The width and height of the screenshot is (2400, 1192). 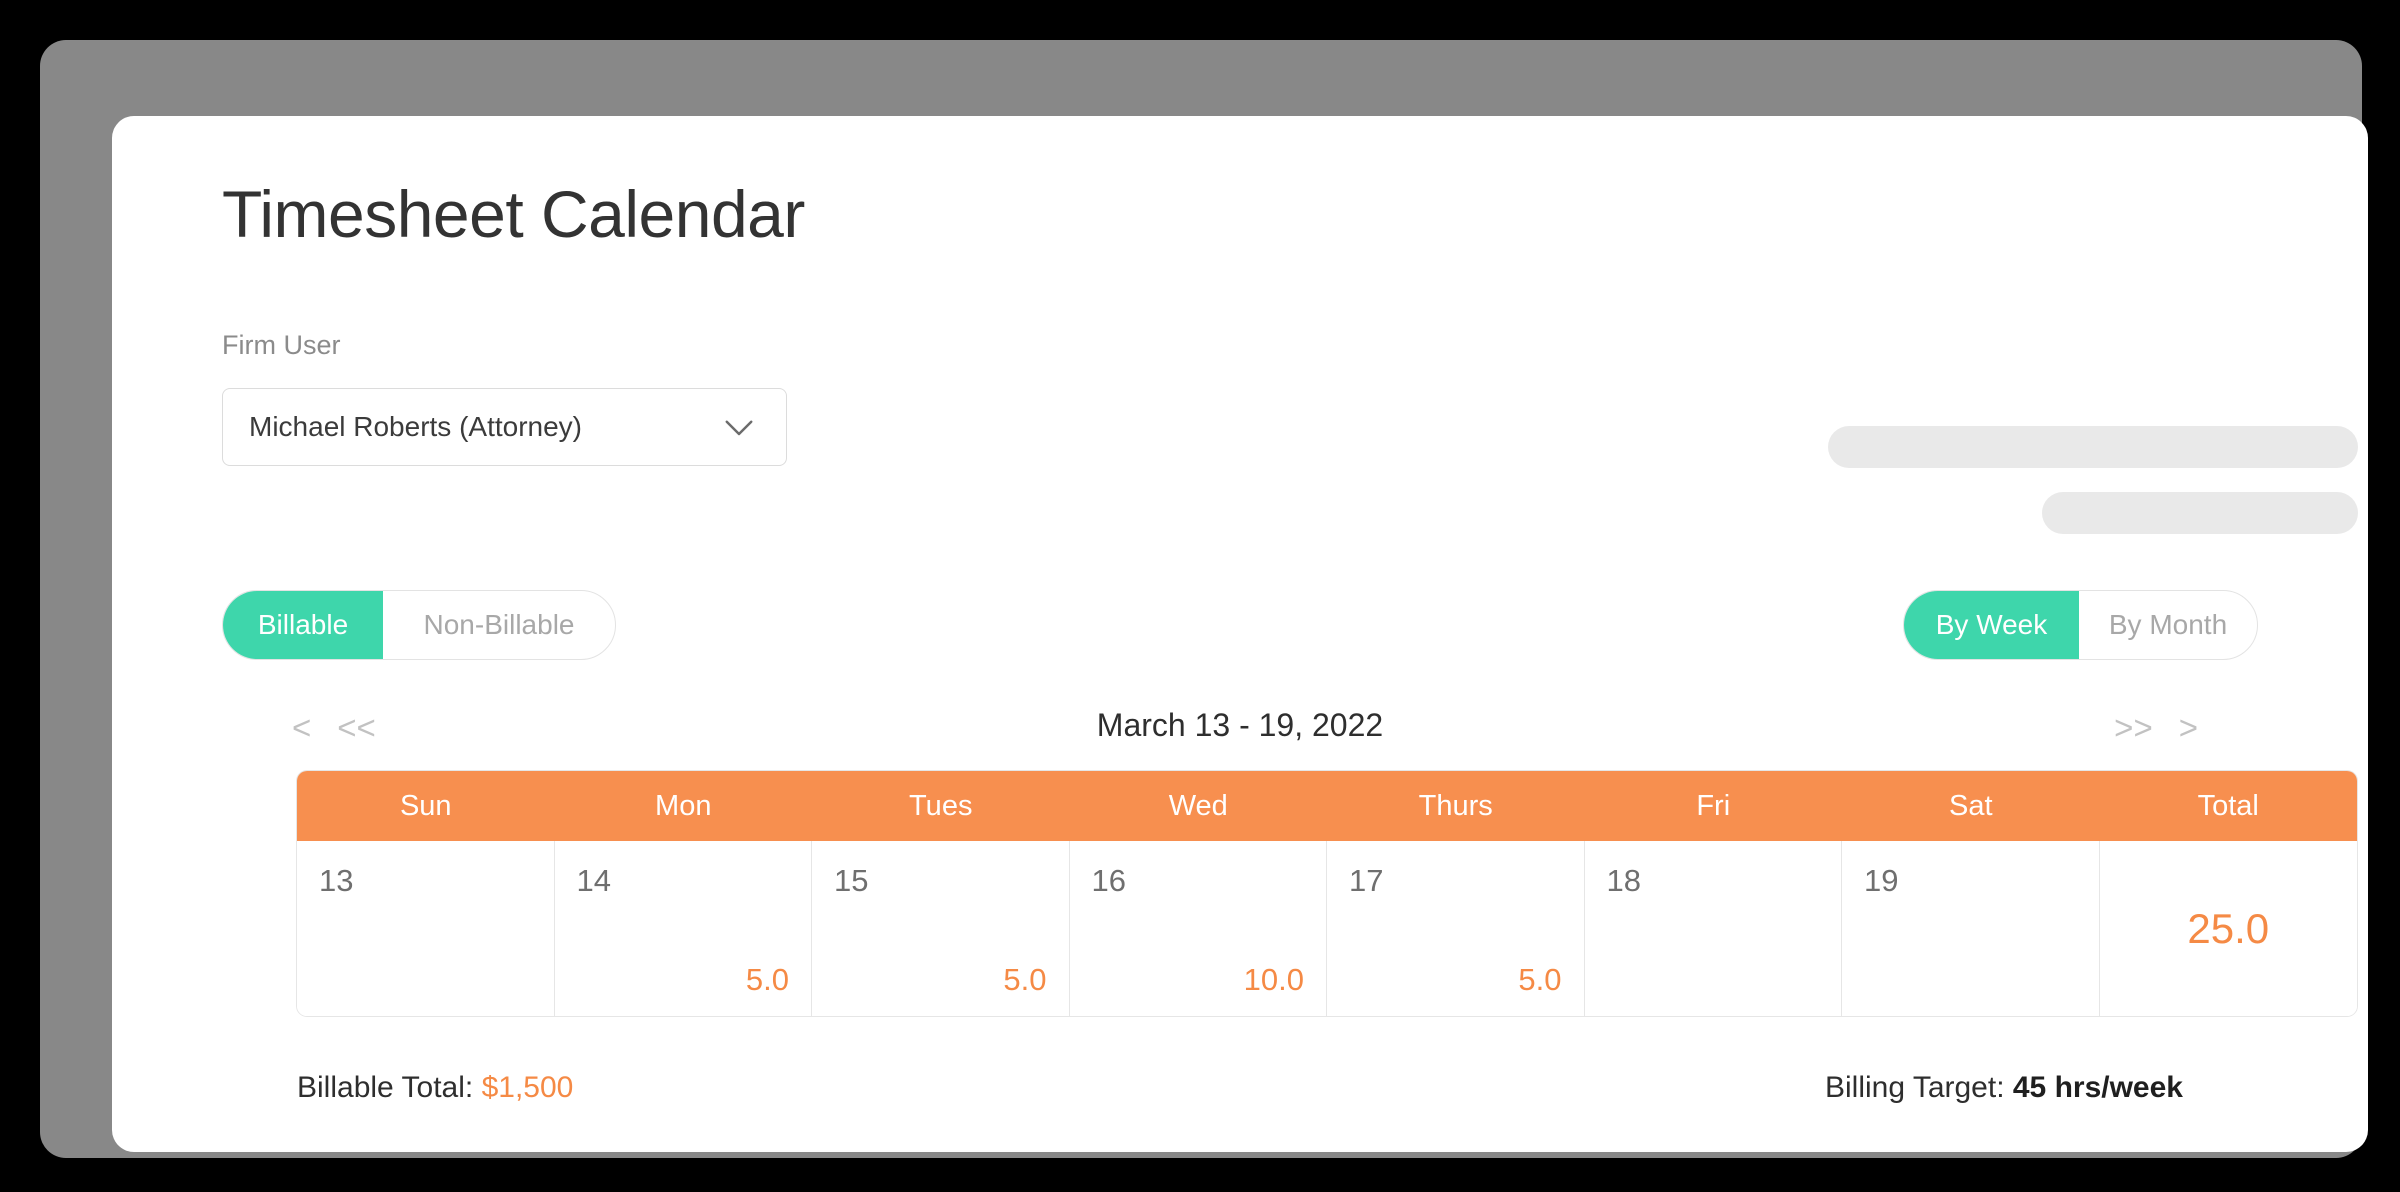 What do you see at coordinates (1991, 625) in the screenshot?
I see `toggle-by-week: By Week` at bounding box center [1991, 625].